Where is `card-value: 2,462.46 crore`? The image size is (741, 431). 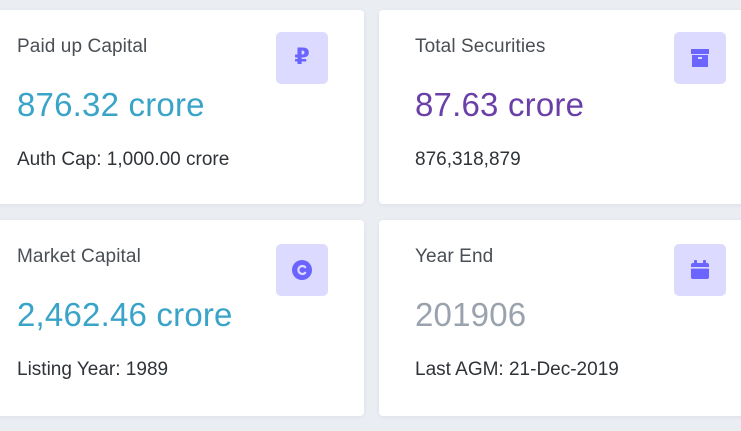
card-value: 2,462.46 crore is located at coordinates (125, 314).